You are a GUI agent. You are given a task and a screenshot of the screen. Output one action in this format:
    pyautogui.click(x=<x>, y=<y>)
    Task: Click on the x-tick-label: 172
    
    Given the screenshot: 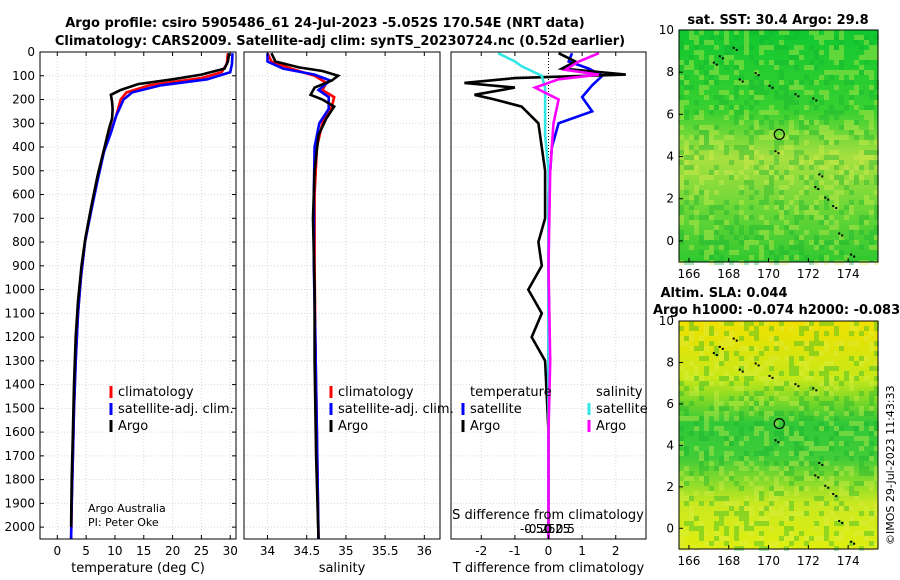 What is the action you would take?
    pyautogui.click(x=808, y=274)
    